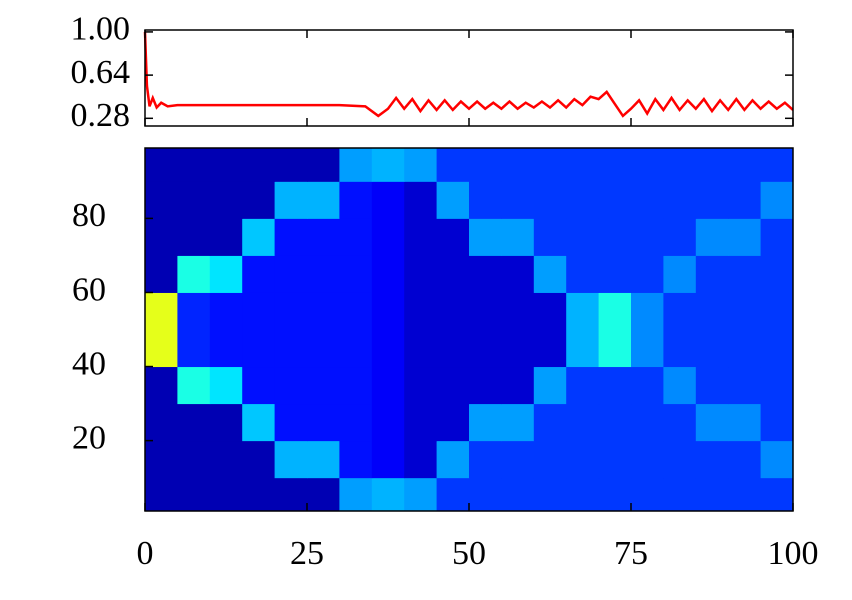 The height and width of the screenshot is (600, 852). Describe the element at coordinates (631, 553) in the screenshot. I see `x-tick-label: 75` at that location.